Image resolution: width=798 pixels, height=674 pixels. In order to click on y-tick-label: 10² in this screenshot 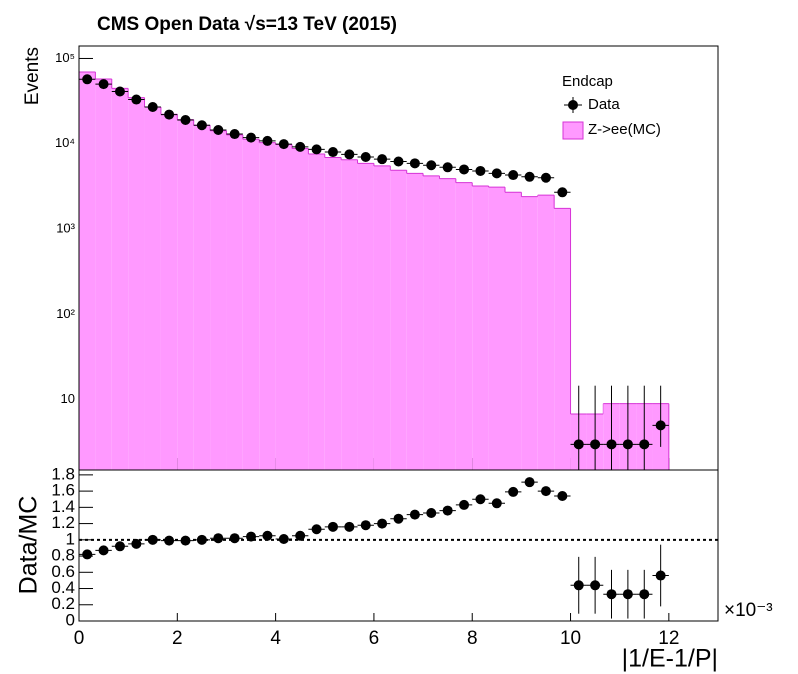, I will do `click(65, 313)`.